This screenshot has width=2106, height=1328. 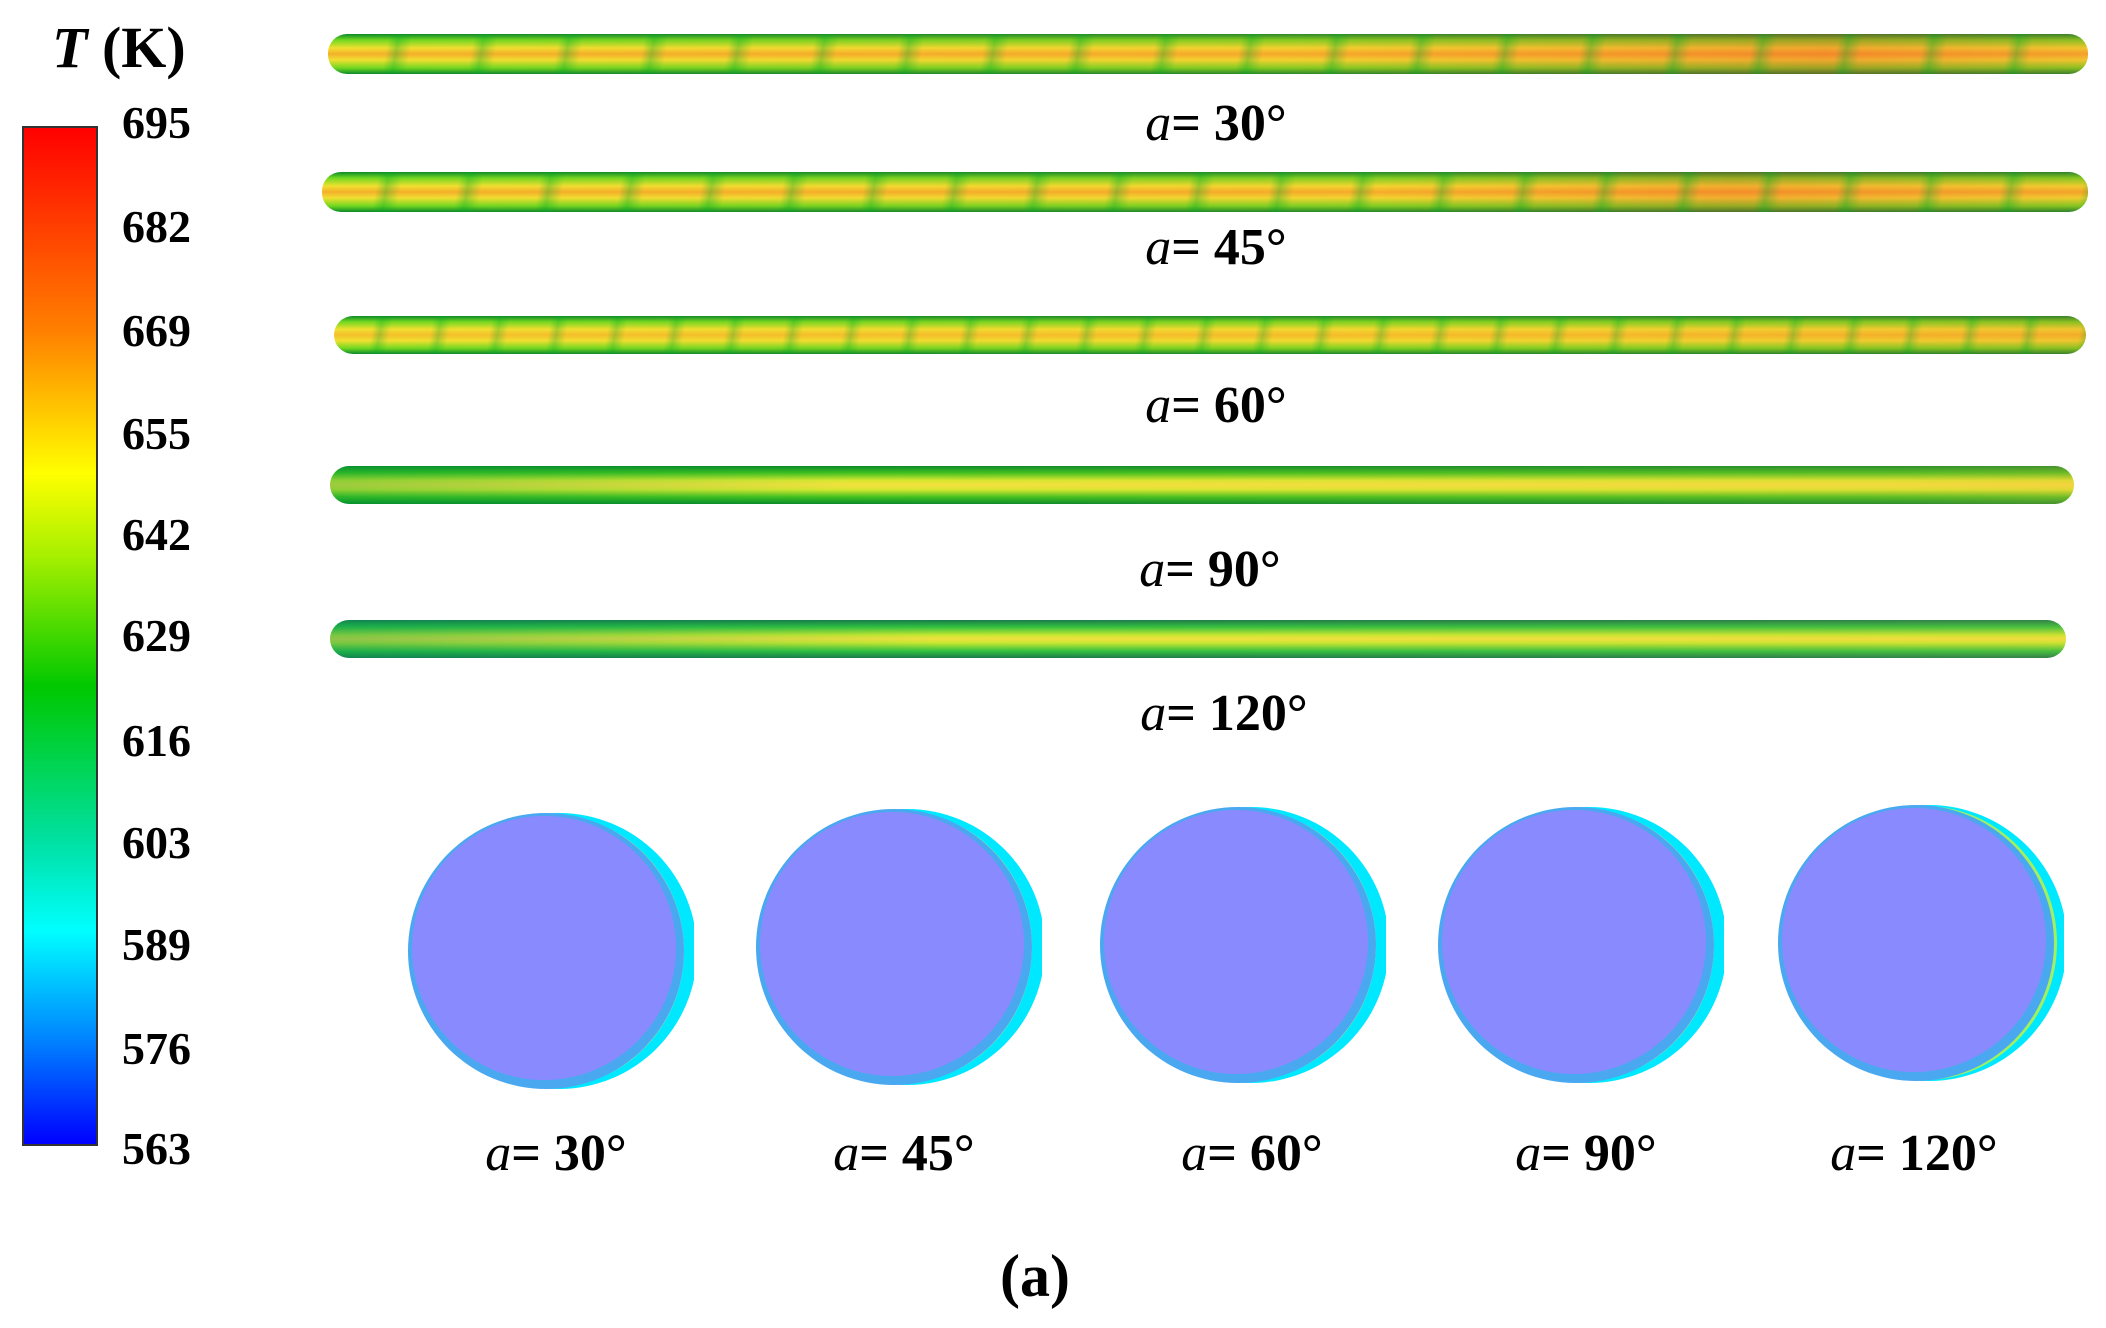 I want to click on colorbar-tick-616: 616, so click(x=156, y=740).